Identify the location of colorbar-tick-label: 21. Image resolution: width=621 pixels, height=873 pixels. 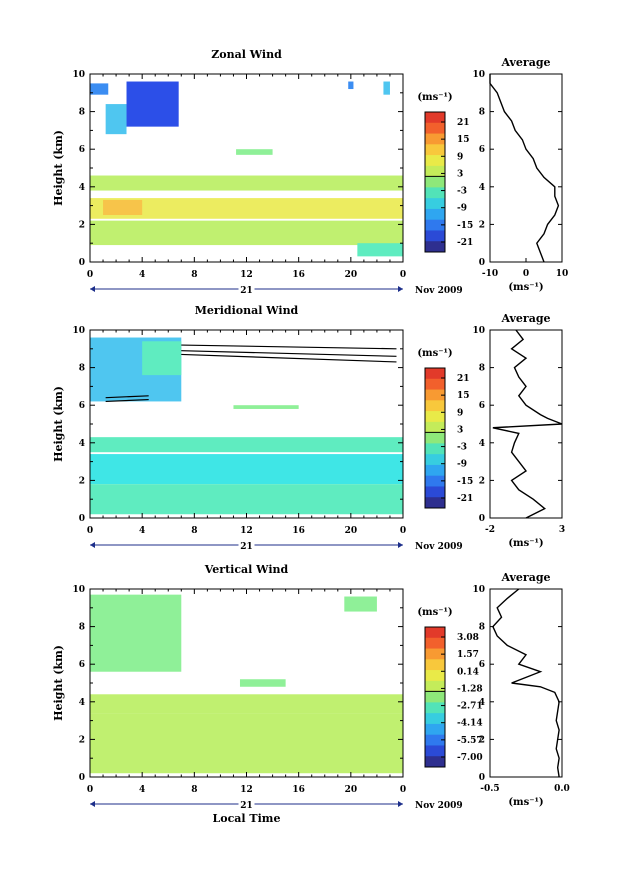
(463, 379).